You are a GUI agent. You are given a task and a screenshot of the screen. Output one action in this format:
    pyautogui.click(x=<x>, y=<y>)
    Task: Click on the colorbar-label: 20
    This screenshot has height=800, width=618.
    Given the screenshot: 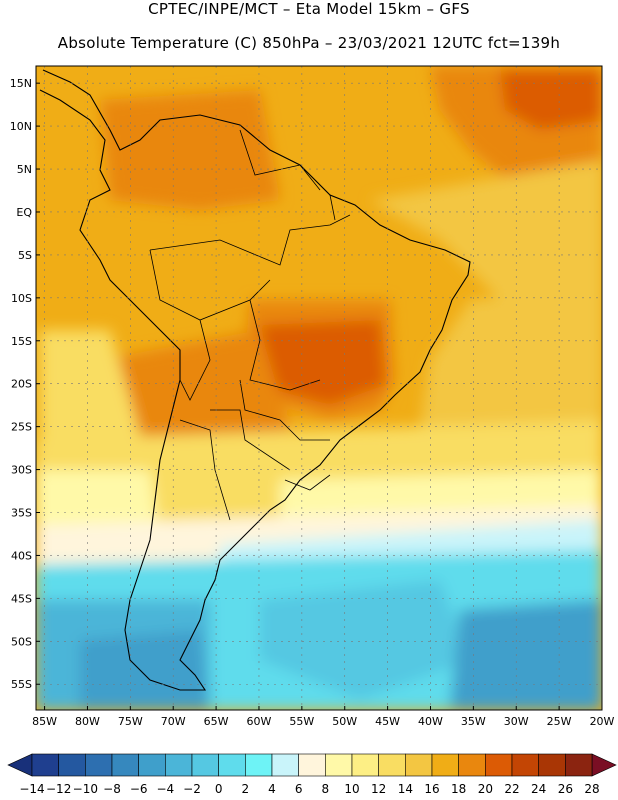 What is the action you would take?
    pyautogui.click(x=485, y=789)
    